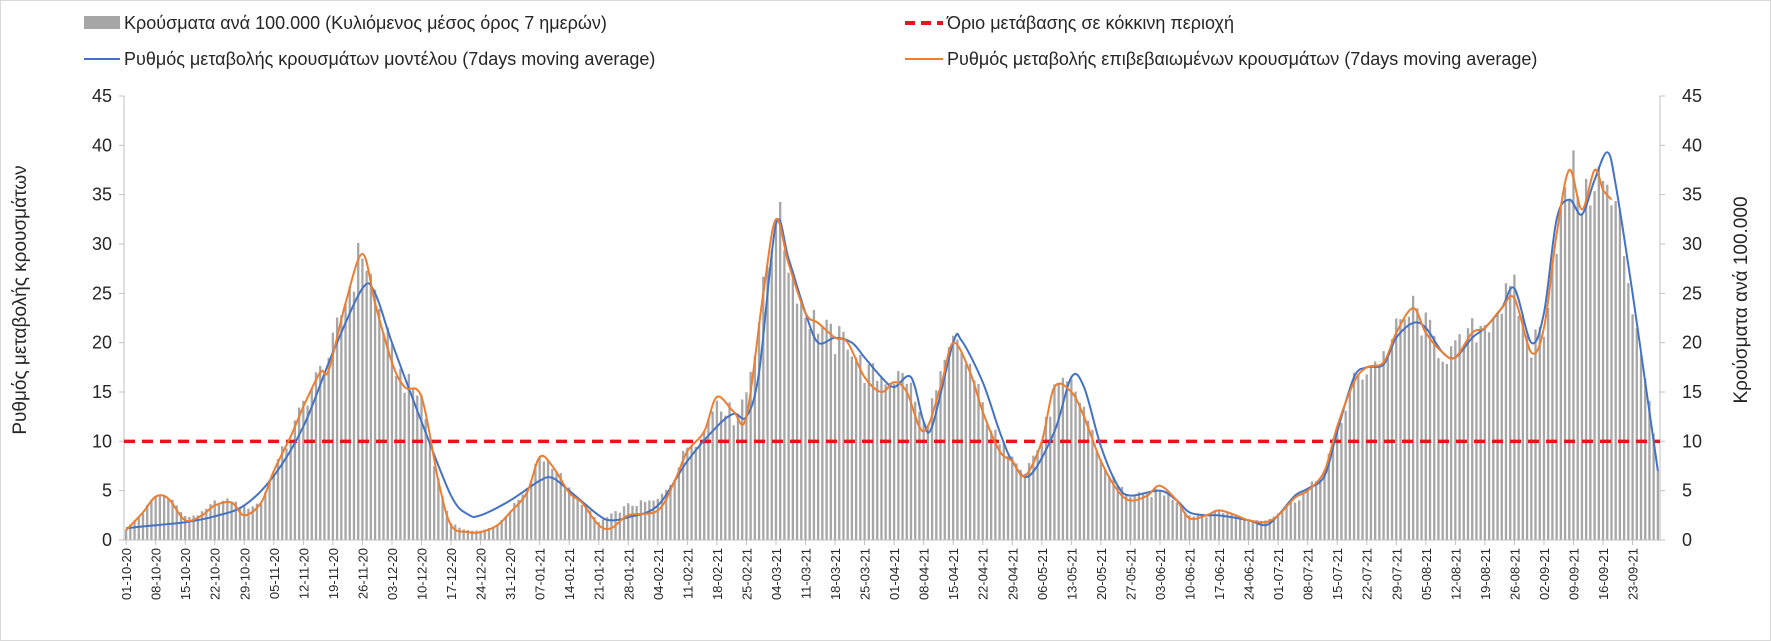  I want to click on y-tick-label-left: 15, so click(102, 392).